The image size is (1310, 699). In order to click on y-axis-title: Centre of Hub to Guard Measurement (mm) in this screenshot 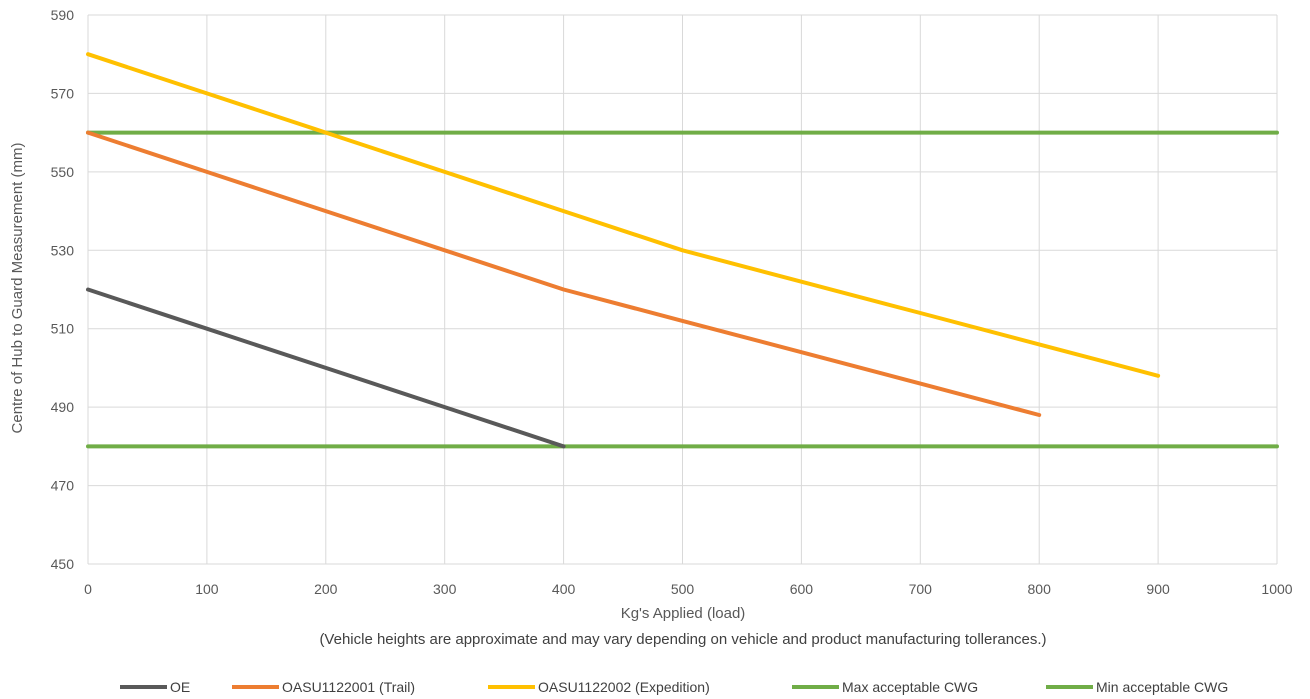, I will do `click(17, 288)`.